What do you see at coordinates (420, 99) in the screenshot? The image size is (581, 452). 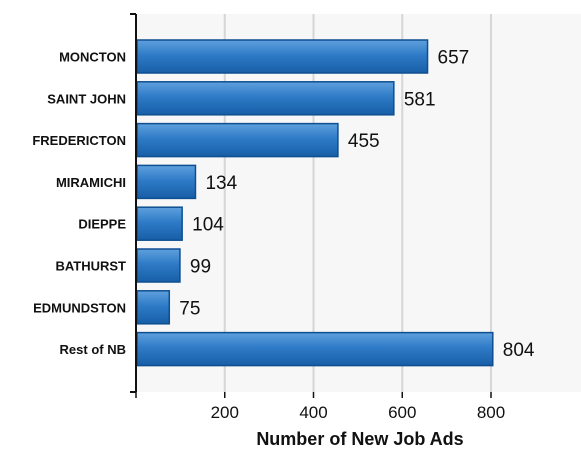 I see `value-label-saint-john: 581` at bounding box center [420, 99].